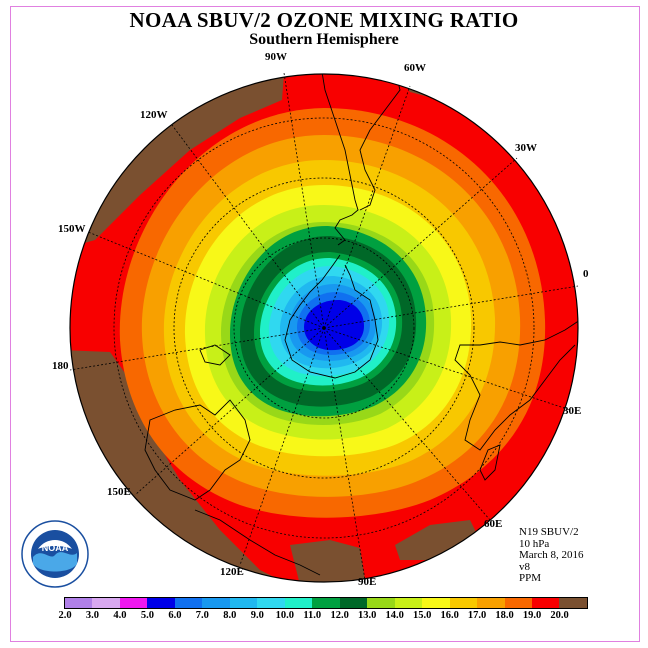  Describe the element at coordinates (344, 454) in the screenshot. I see `meridian-90e` at that location.